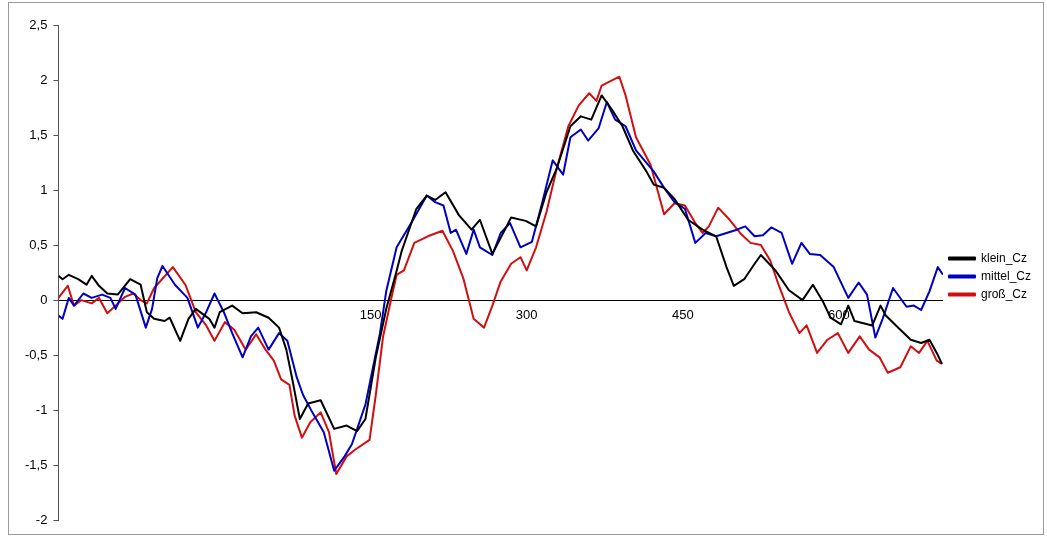  What do you see at coordinates (44, 79) in the screenshot?
I see `y-tick-label: 2` at bounding box center [44, 79].